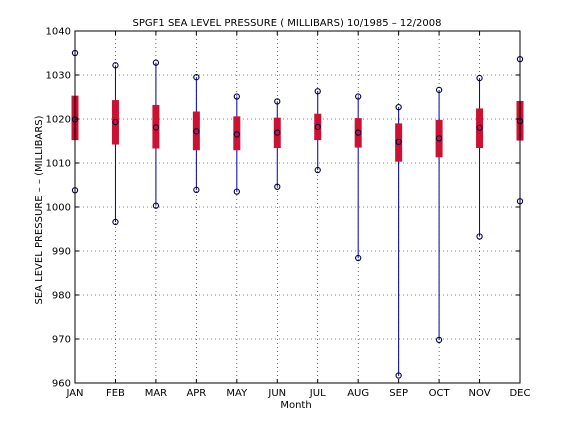 The width and height of the screenshot is (576, 432). What do you see at coordinates (358, 393) in the screenshot?
I see `x-tick-label: AUG` at bounding box center [358, 393].